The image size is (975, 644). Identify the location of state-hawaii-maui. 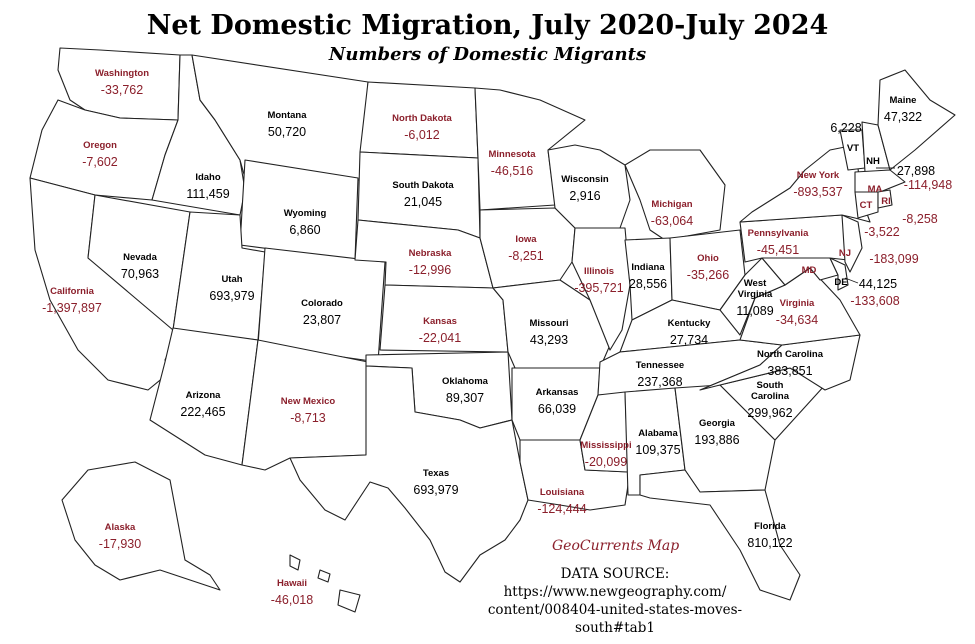
(324, 576).